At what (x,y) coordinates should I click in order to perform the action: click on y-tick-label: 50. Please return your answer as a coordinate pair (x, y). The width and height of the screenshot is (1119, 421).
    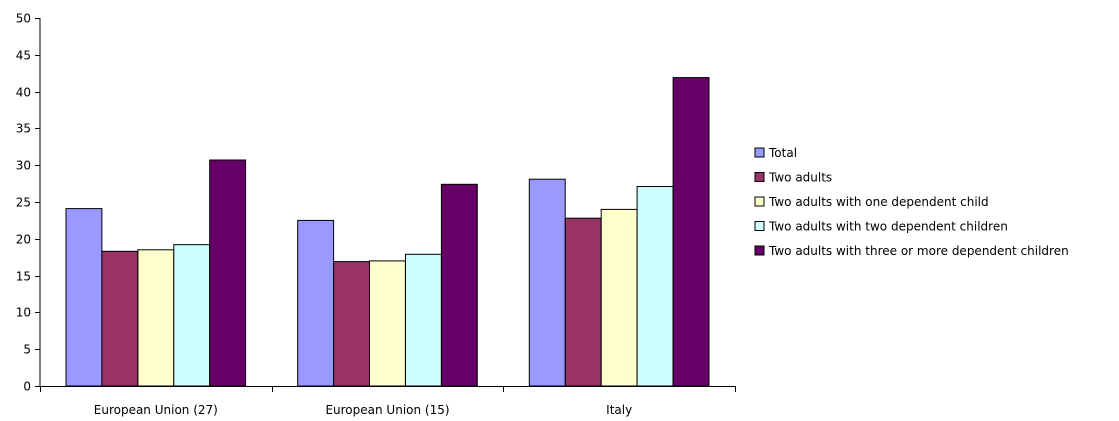
    Looking at the image, I should click on (23, 19).